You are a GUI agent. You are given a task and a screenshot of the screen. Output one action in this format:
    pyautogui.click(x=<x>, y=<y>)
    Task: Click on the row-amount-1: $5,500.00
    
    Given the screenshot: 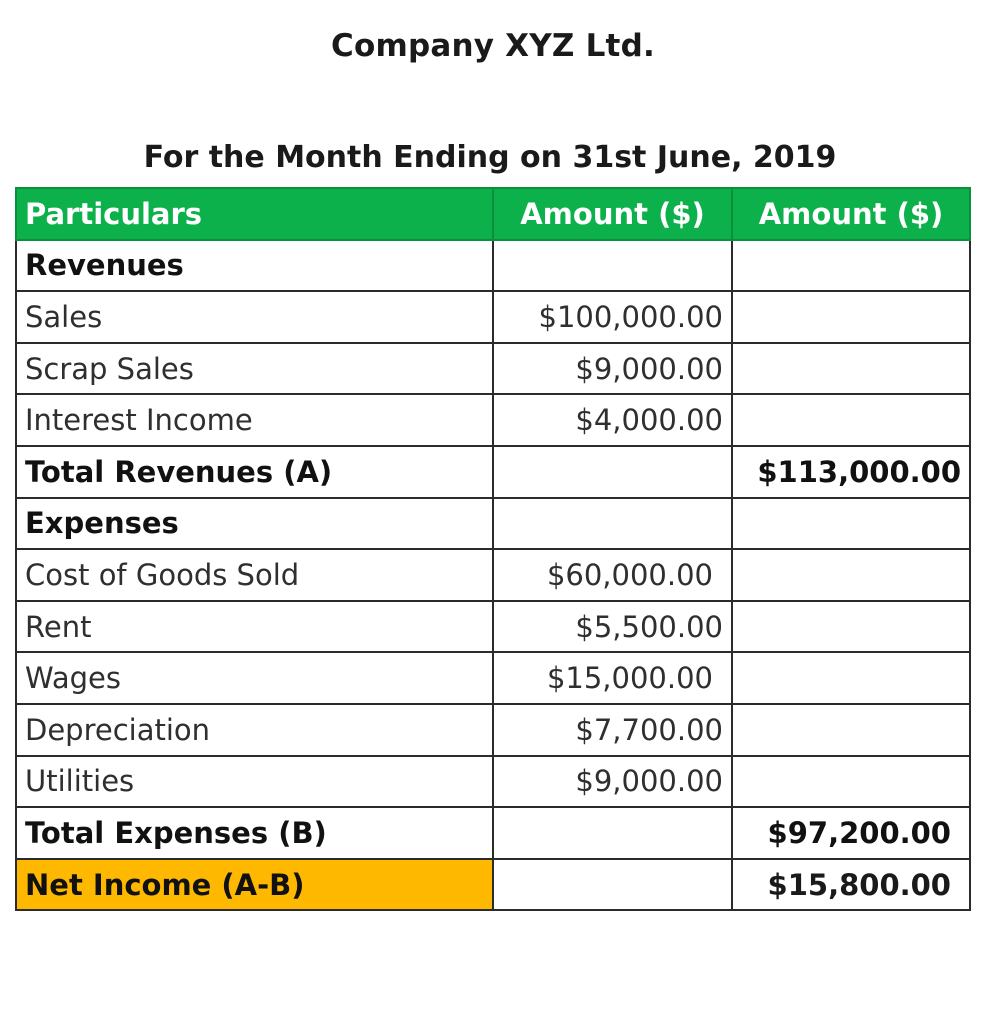 What is the action you would take?
    pyautogui.click(x=612, y=626)
    